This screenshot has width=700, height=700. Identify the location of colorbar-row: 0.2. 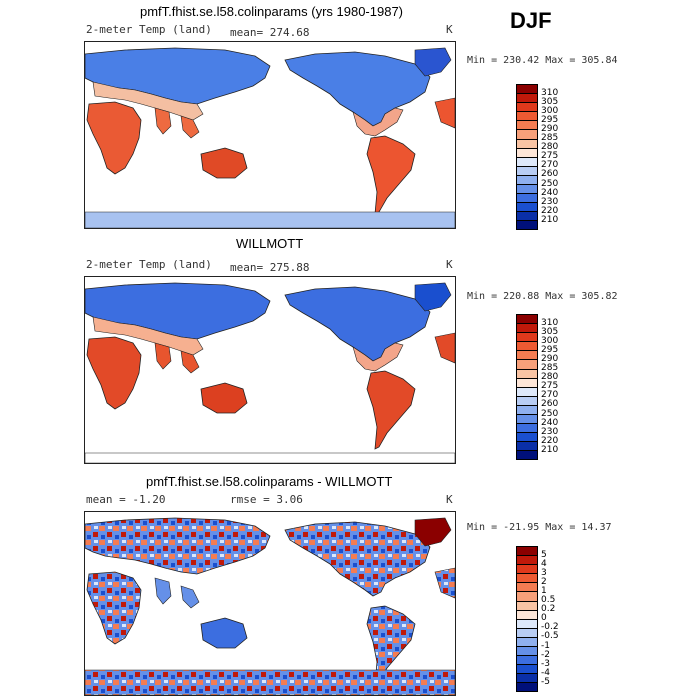
(537, 607).